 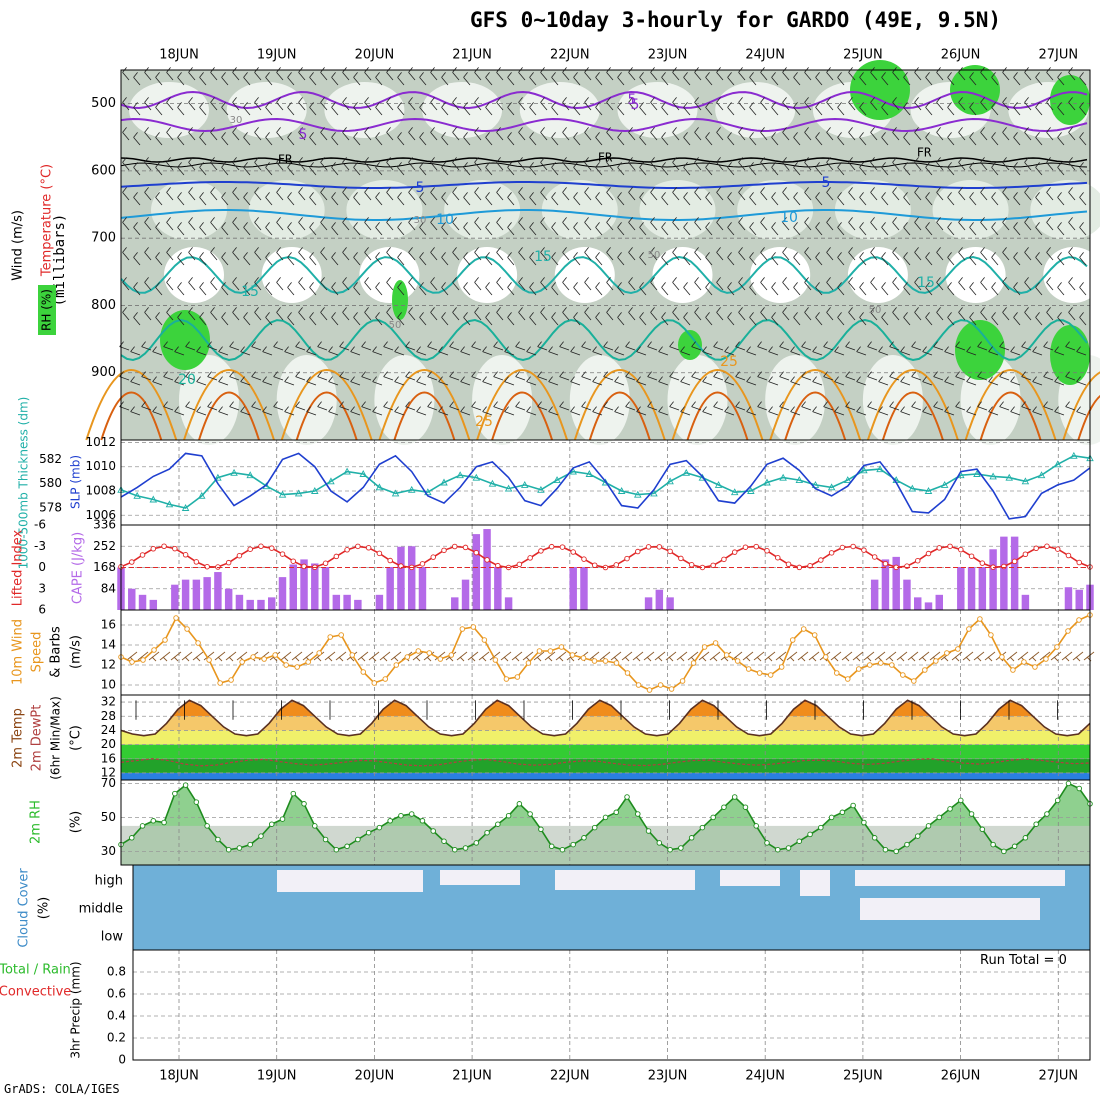 I want to click on cloud-unit-label: (%), so click(x=44, y=908).